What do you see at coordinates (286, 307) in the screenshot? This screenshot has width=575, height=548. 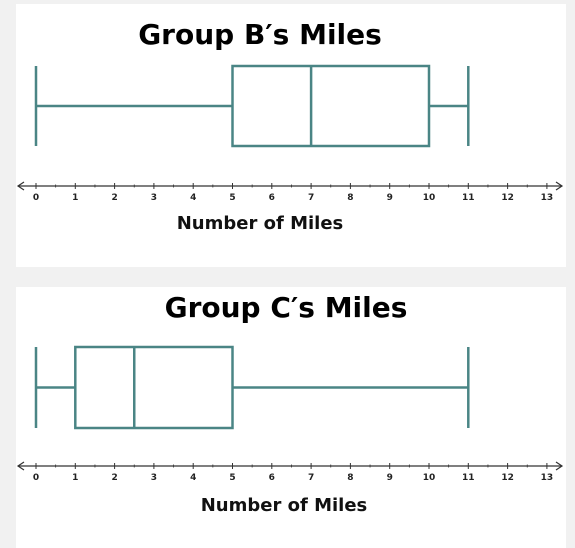 I see `chart-title: Group C′s Miles` at bounding box center [286, 307].